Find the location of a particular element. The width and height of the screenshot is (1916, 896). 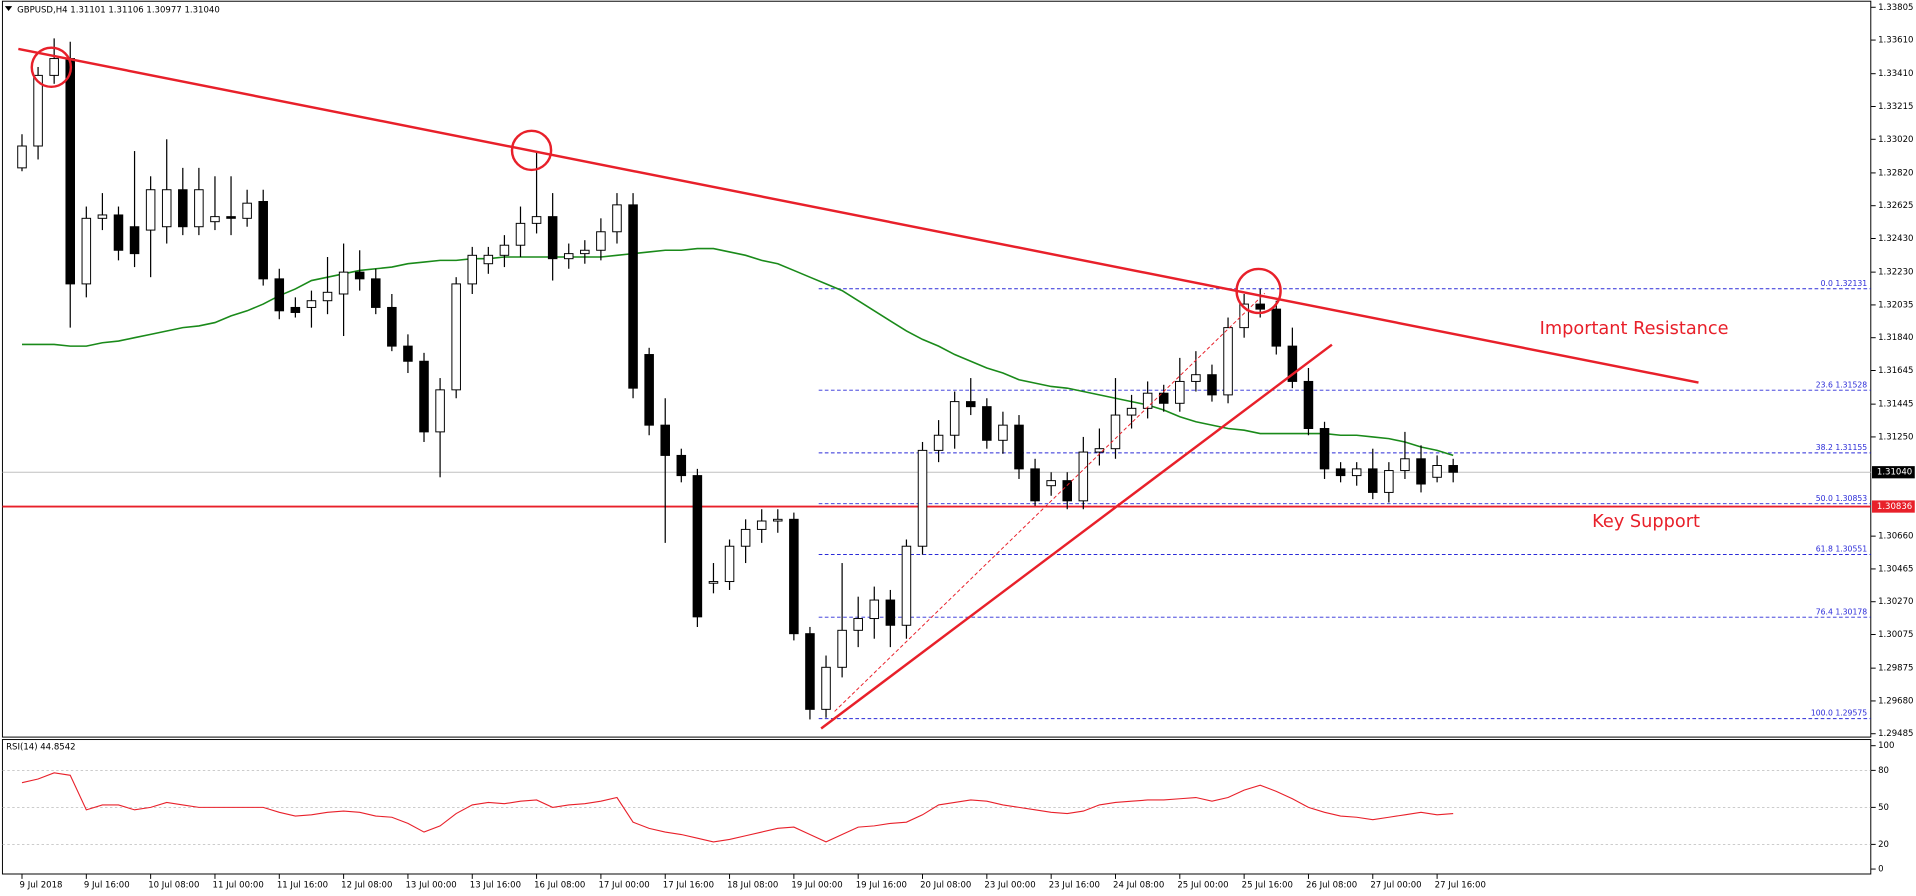

y-tick-label: 1.32625 is located at coordinates (1895, 206).